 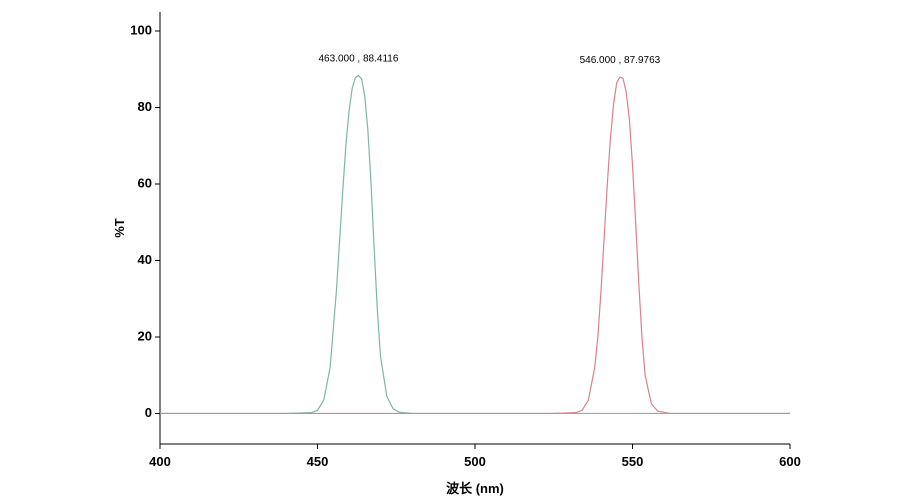 What do you see at coordinates (119, 228) in the screenshot?
I see `y-axis-title: %T` at bounding box center [119, 228].